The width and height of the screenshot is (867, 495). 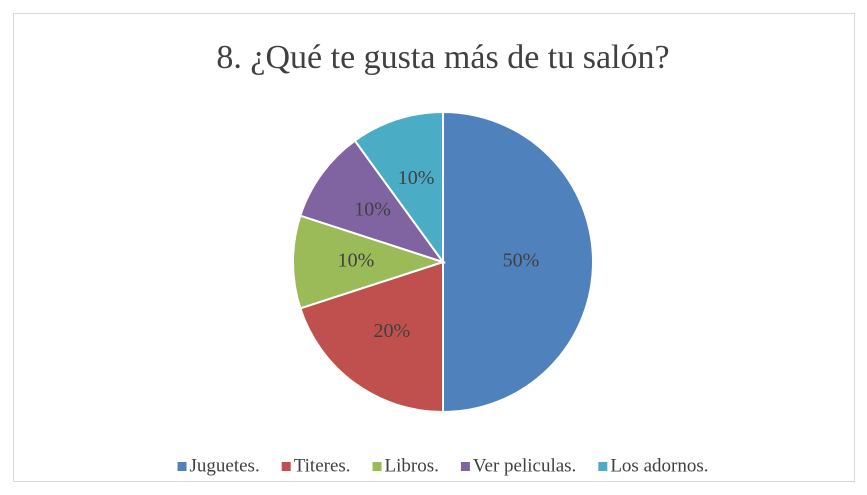 I want to click on legend-label: Libros., so click(x=412, y=465).